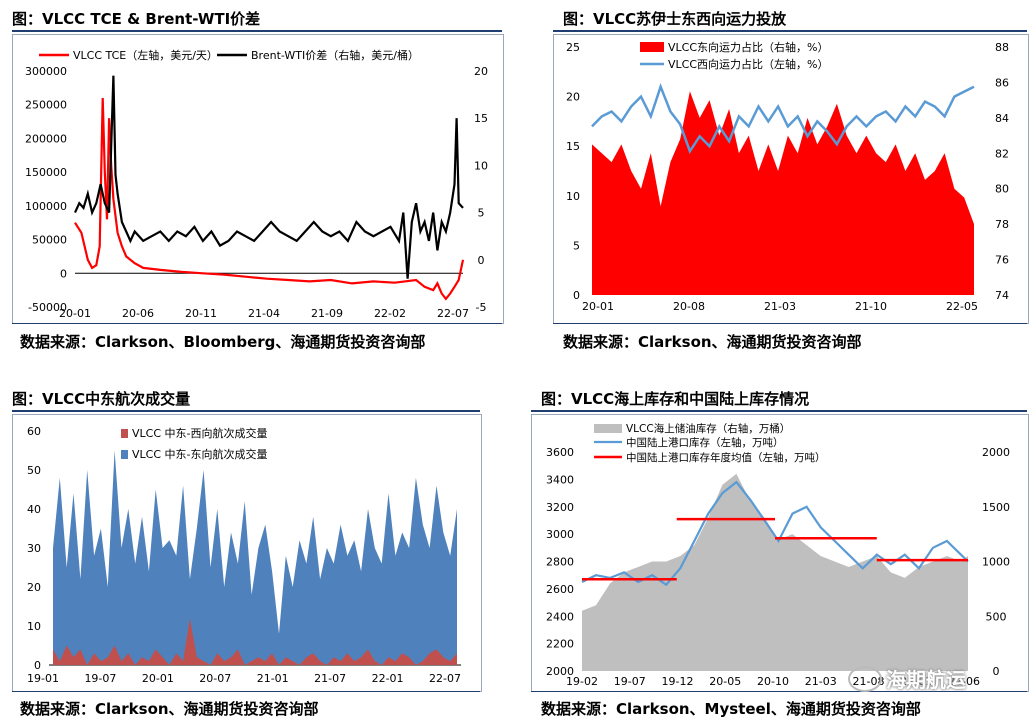 Image resolution: width=1029 pixels, height=722 pixels. I want to click on y-tick-label: 50, so click(34, 470).